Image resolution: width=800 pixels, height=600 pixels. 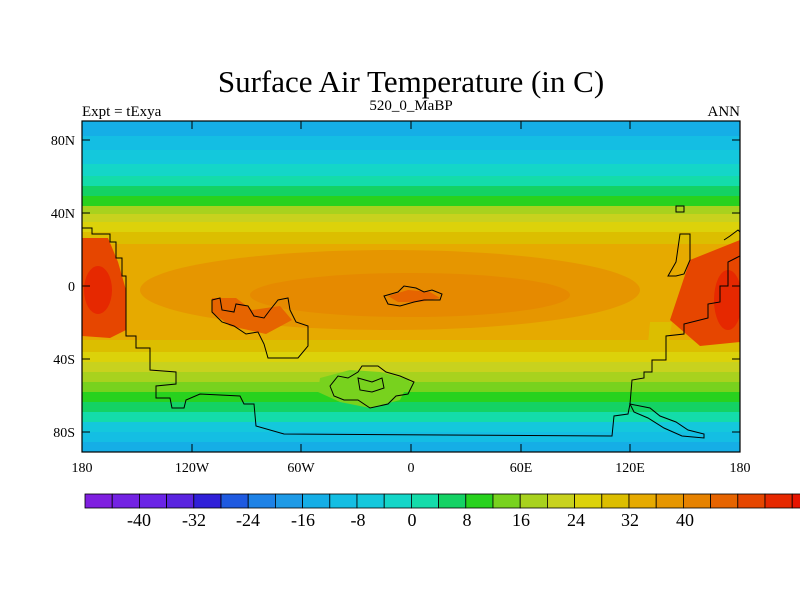 I want to click on lat-tick-label: 40N, so click(x=63, y=214).